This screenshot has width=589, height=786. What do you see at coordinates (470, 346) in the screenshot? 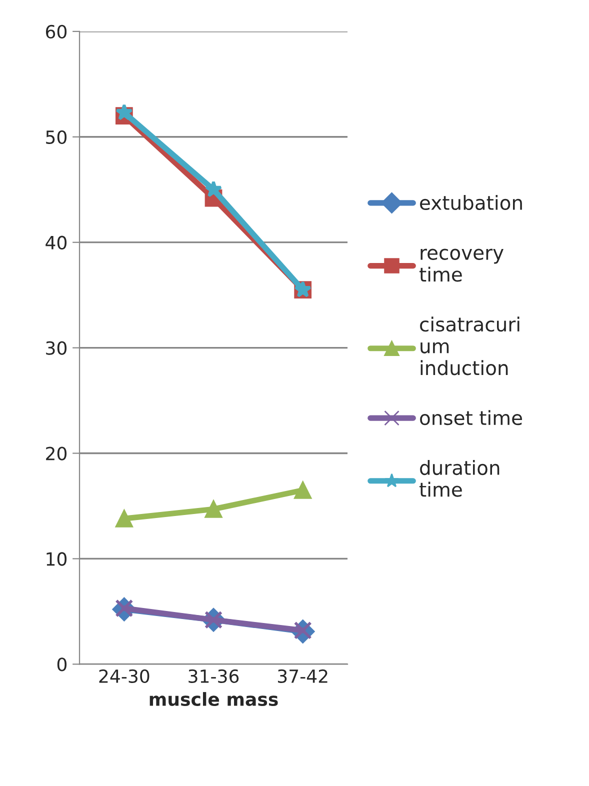
I see `legend-label: cisatracurium induction` at bounding box center [470, 346].